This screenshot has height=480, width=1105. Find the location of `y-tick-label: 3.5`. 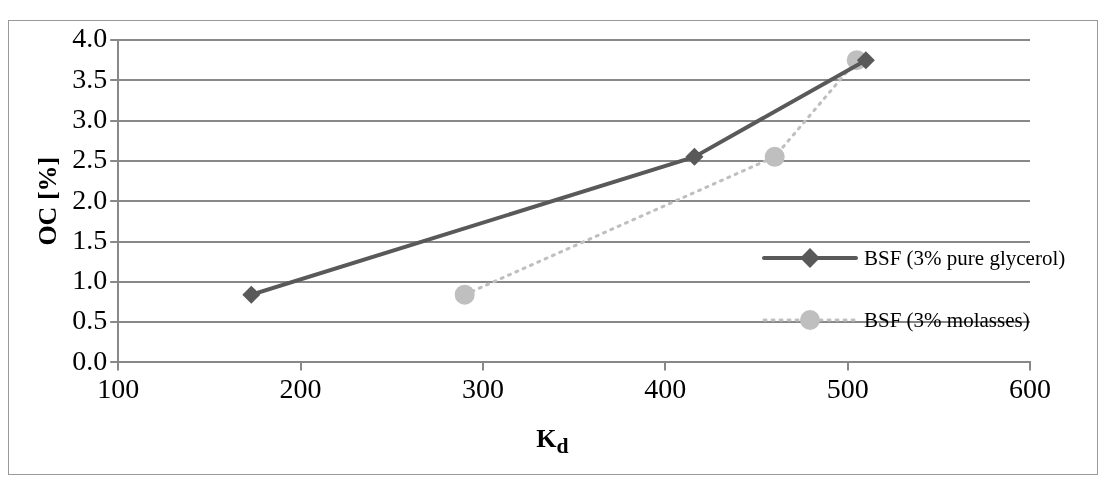

y-tick-label: 3.5 is located at coordinates (90, 78).